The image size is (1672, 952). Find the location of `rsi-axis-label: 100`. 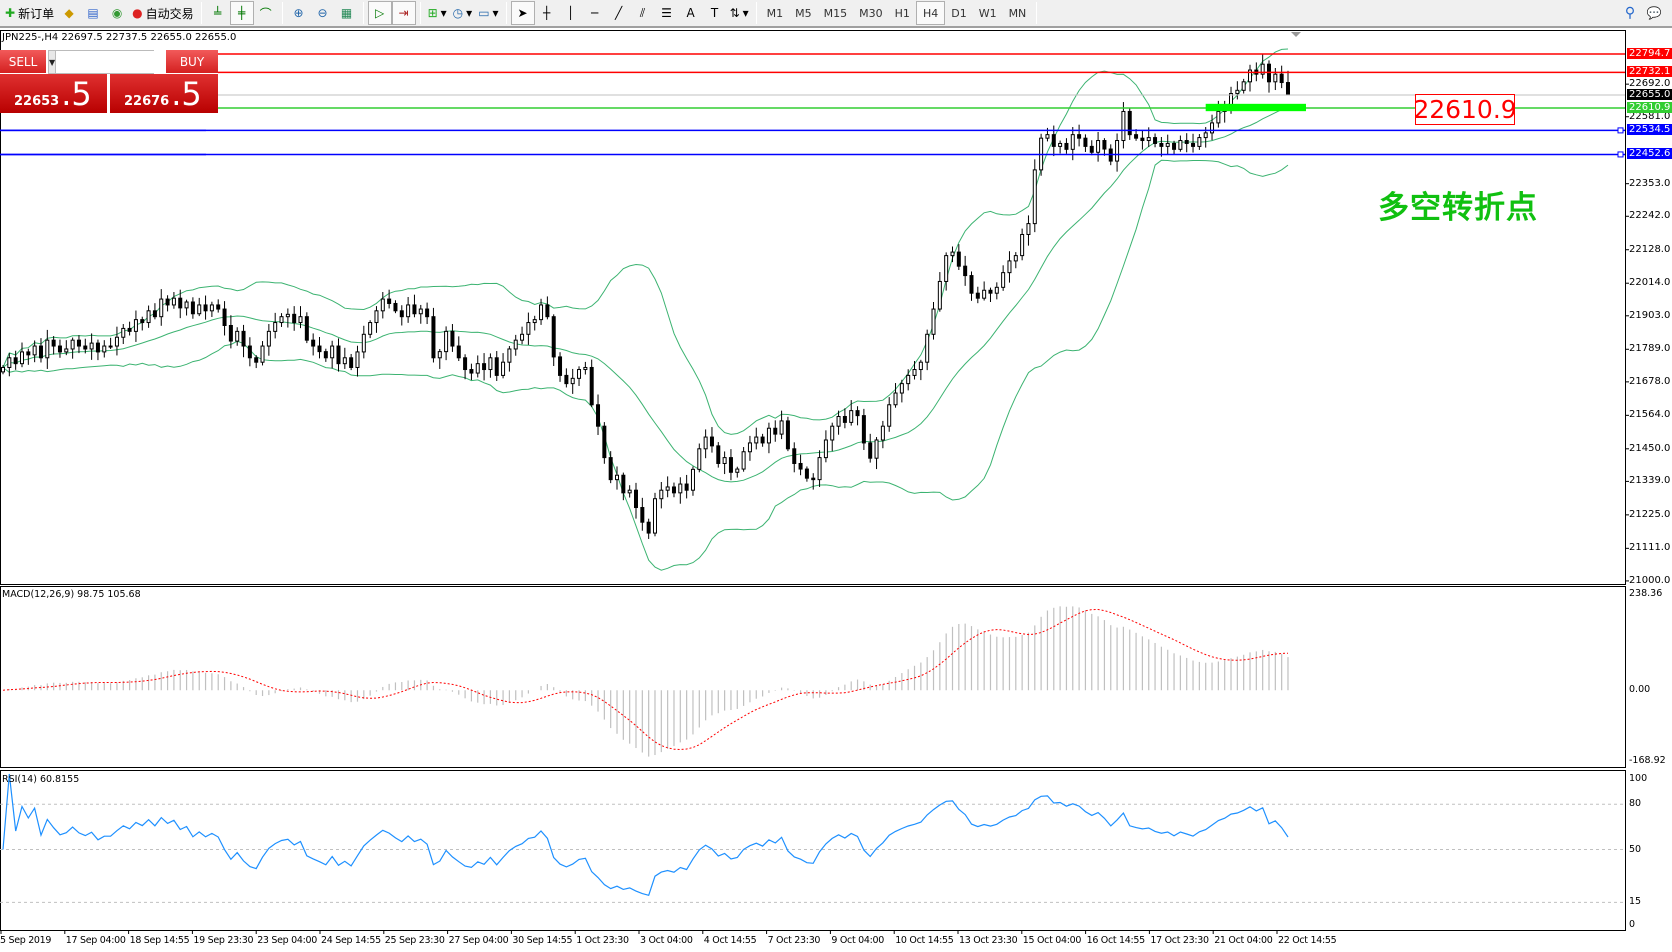

rsi-axis-label: 100 is located at coordinates (1638, 778).